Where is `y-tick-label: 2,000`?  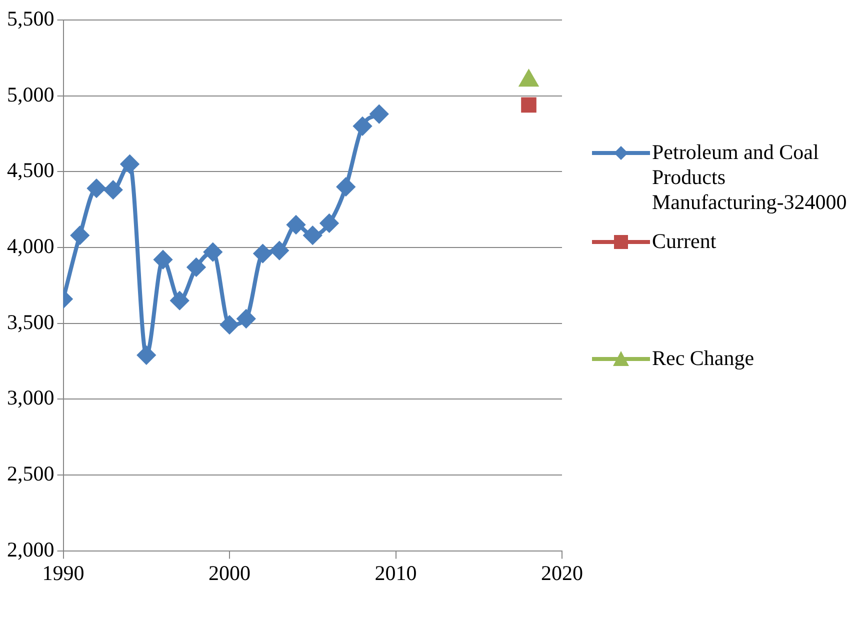
y-tick-label: 2,000 is located at coordinates (30, 549).